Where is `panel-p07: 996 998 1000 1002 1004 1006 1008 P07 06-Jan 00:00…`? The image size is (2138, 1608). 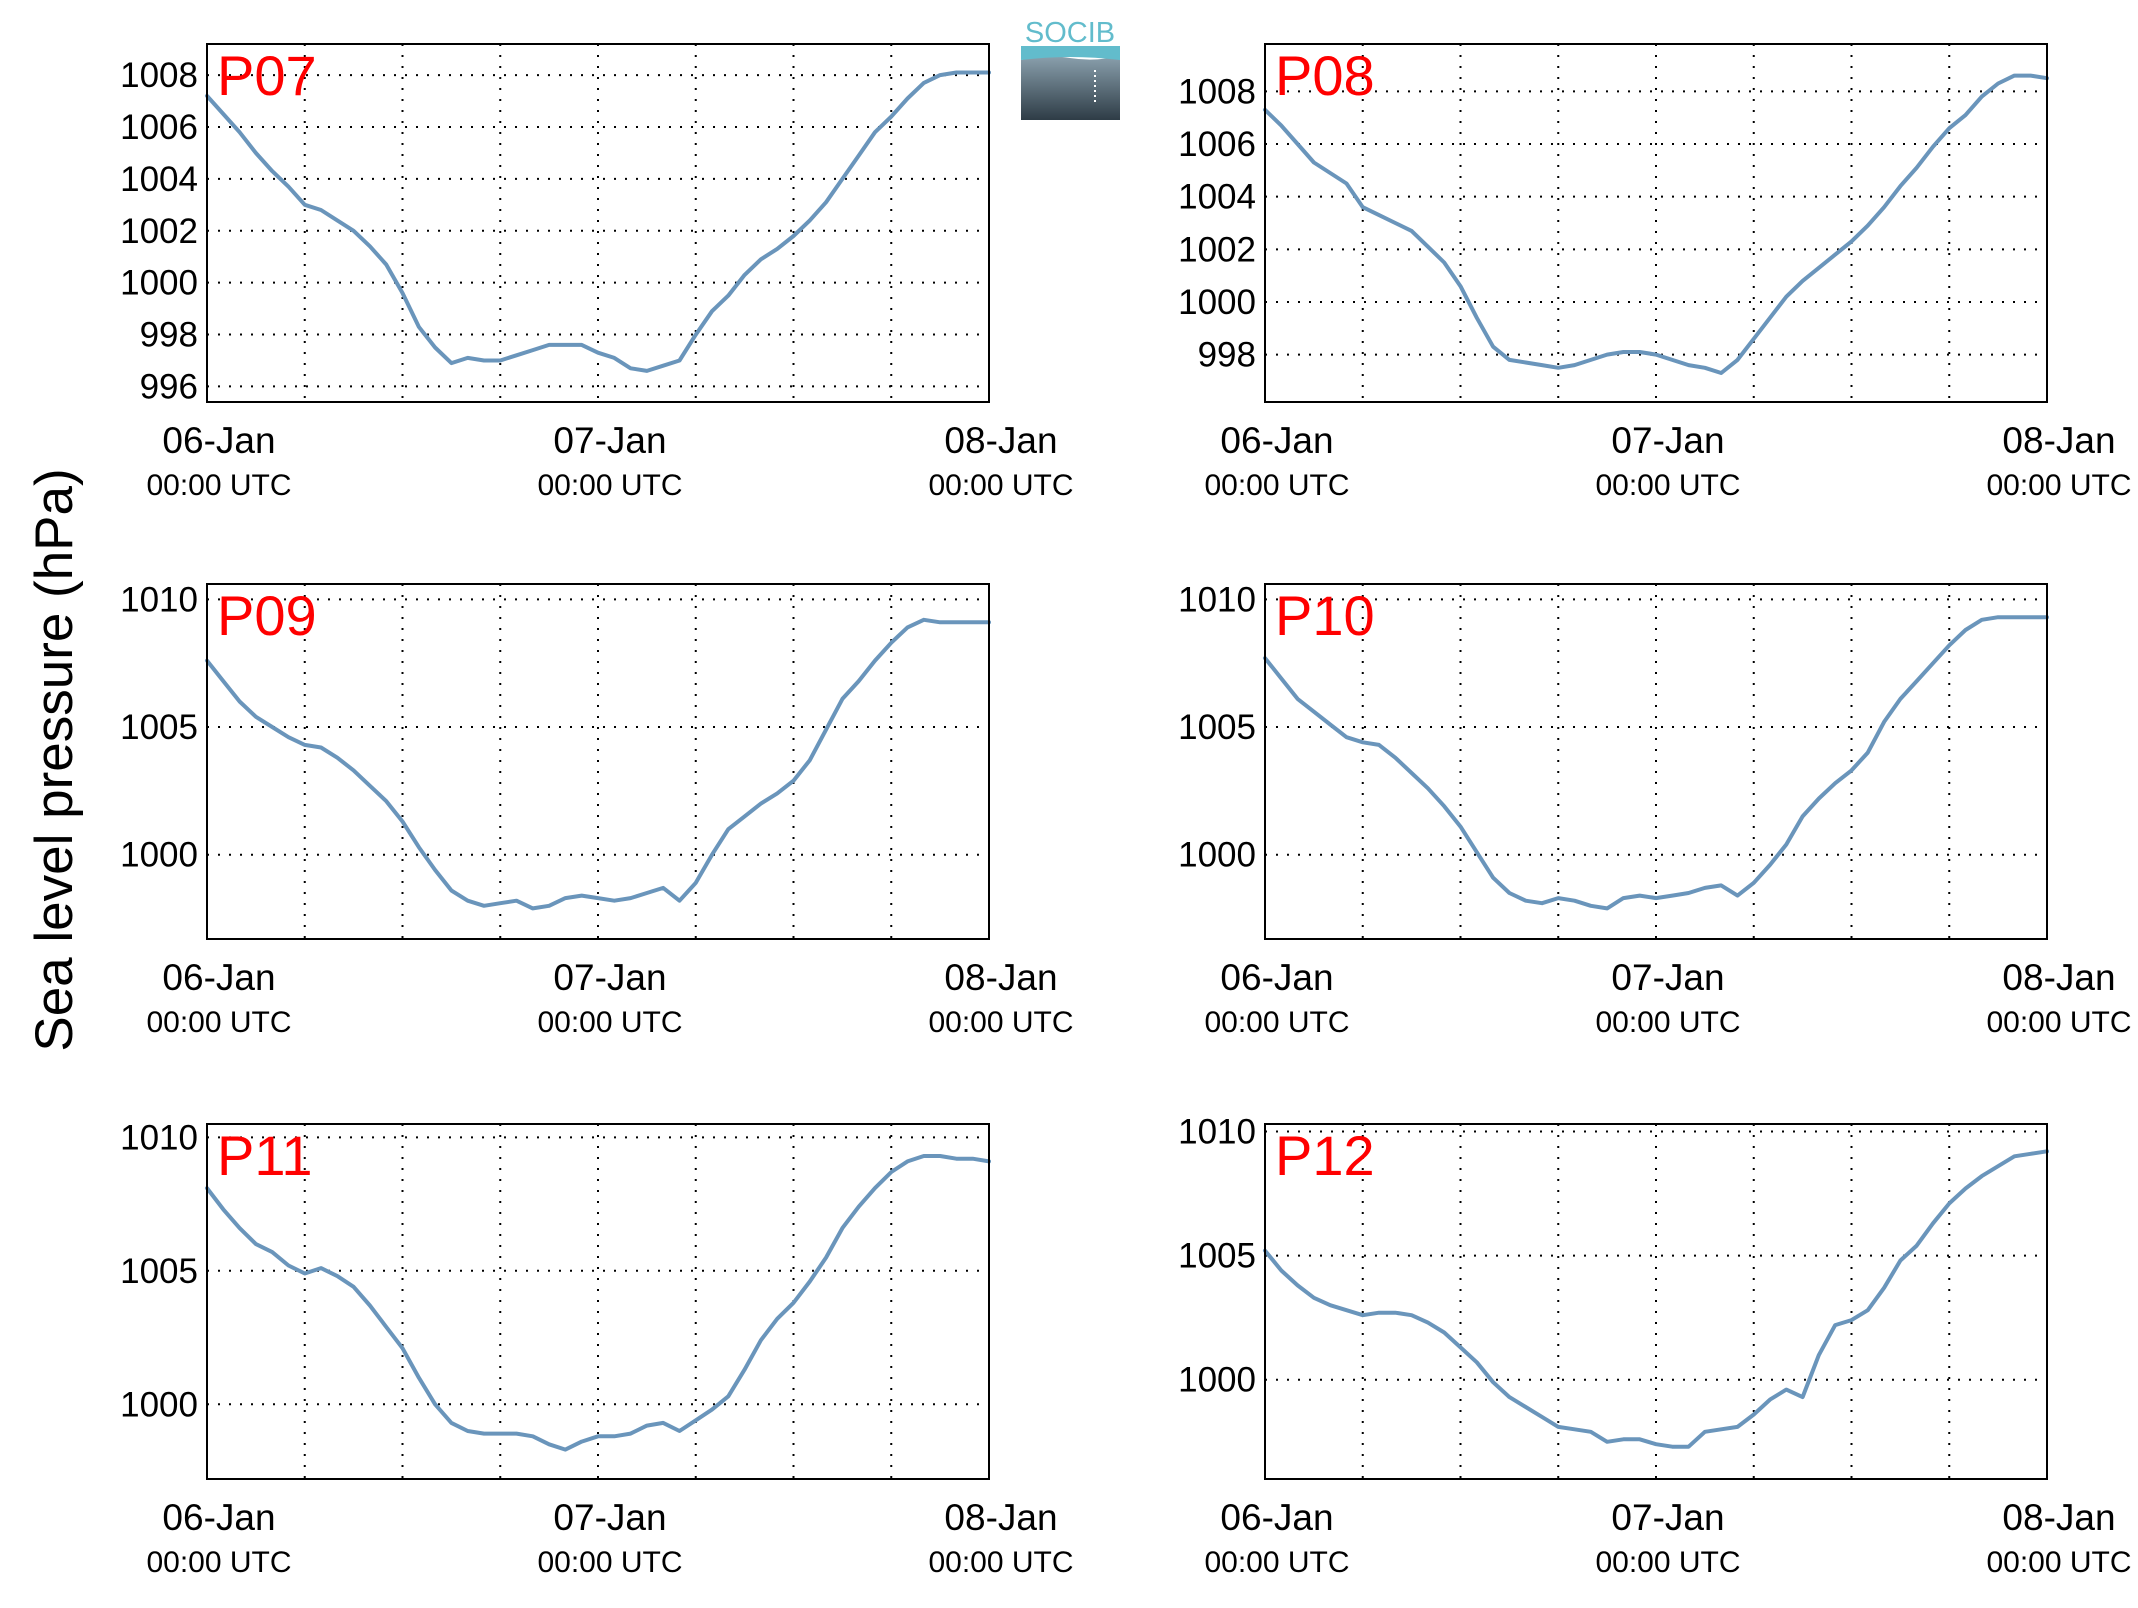
panel-p07: 996 998 1000 1002 1004 1006 1008 P07 06-Jan 00:00… is located at coordinates (597, 272).